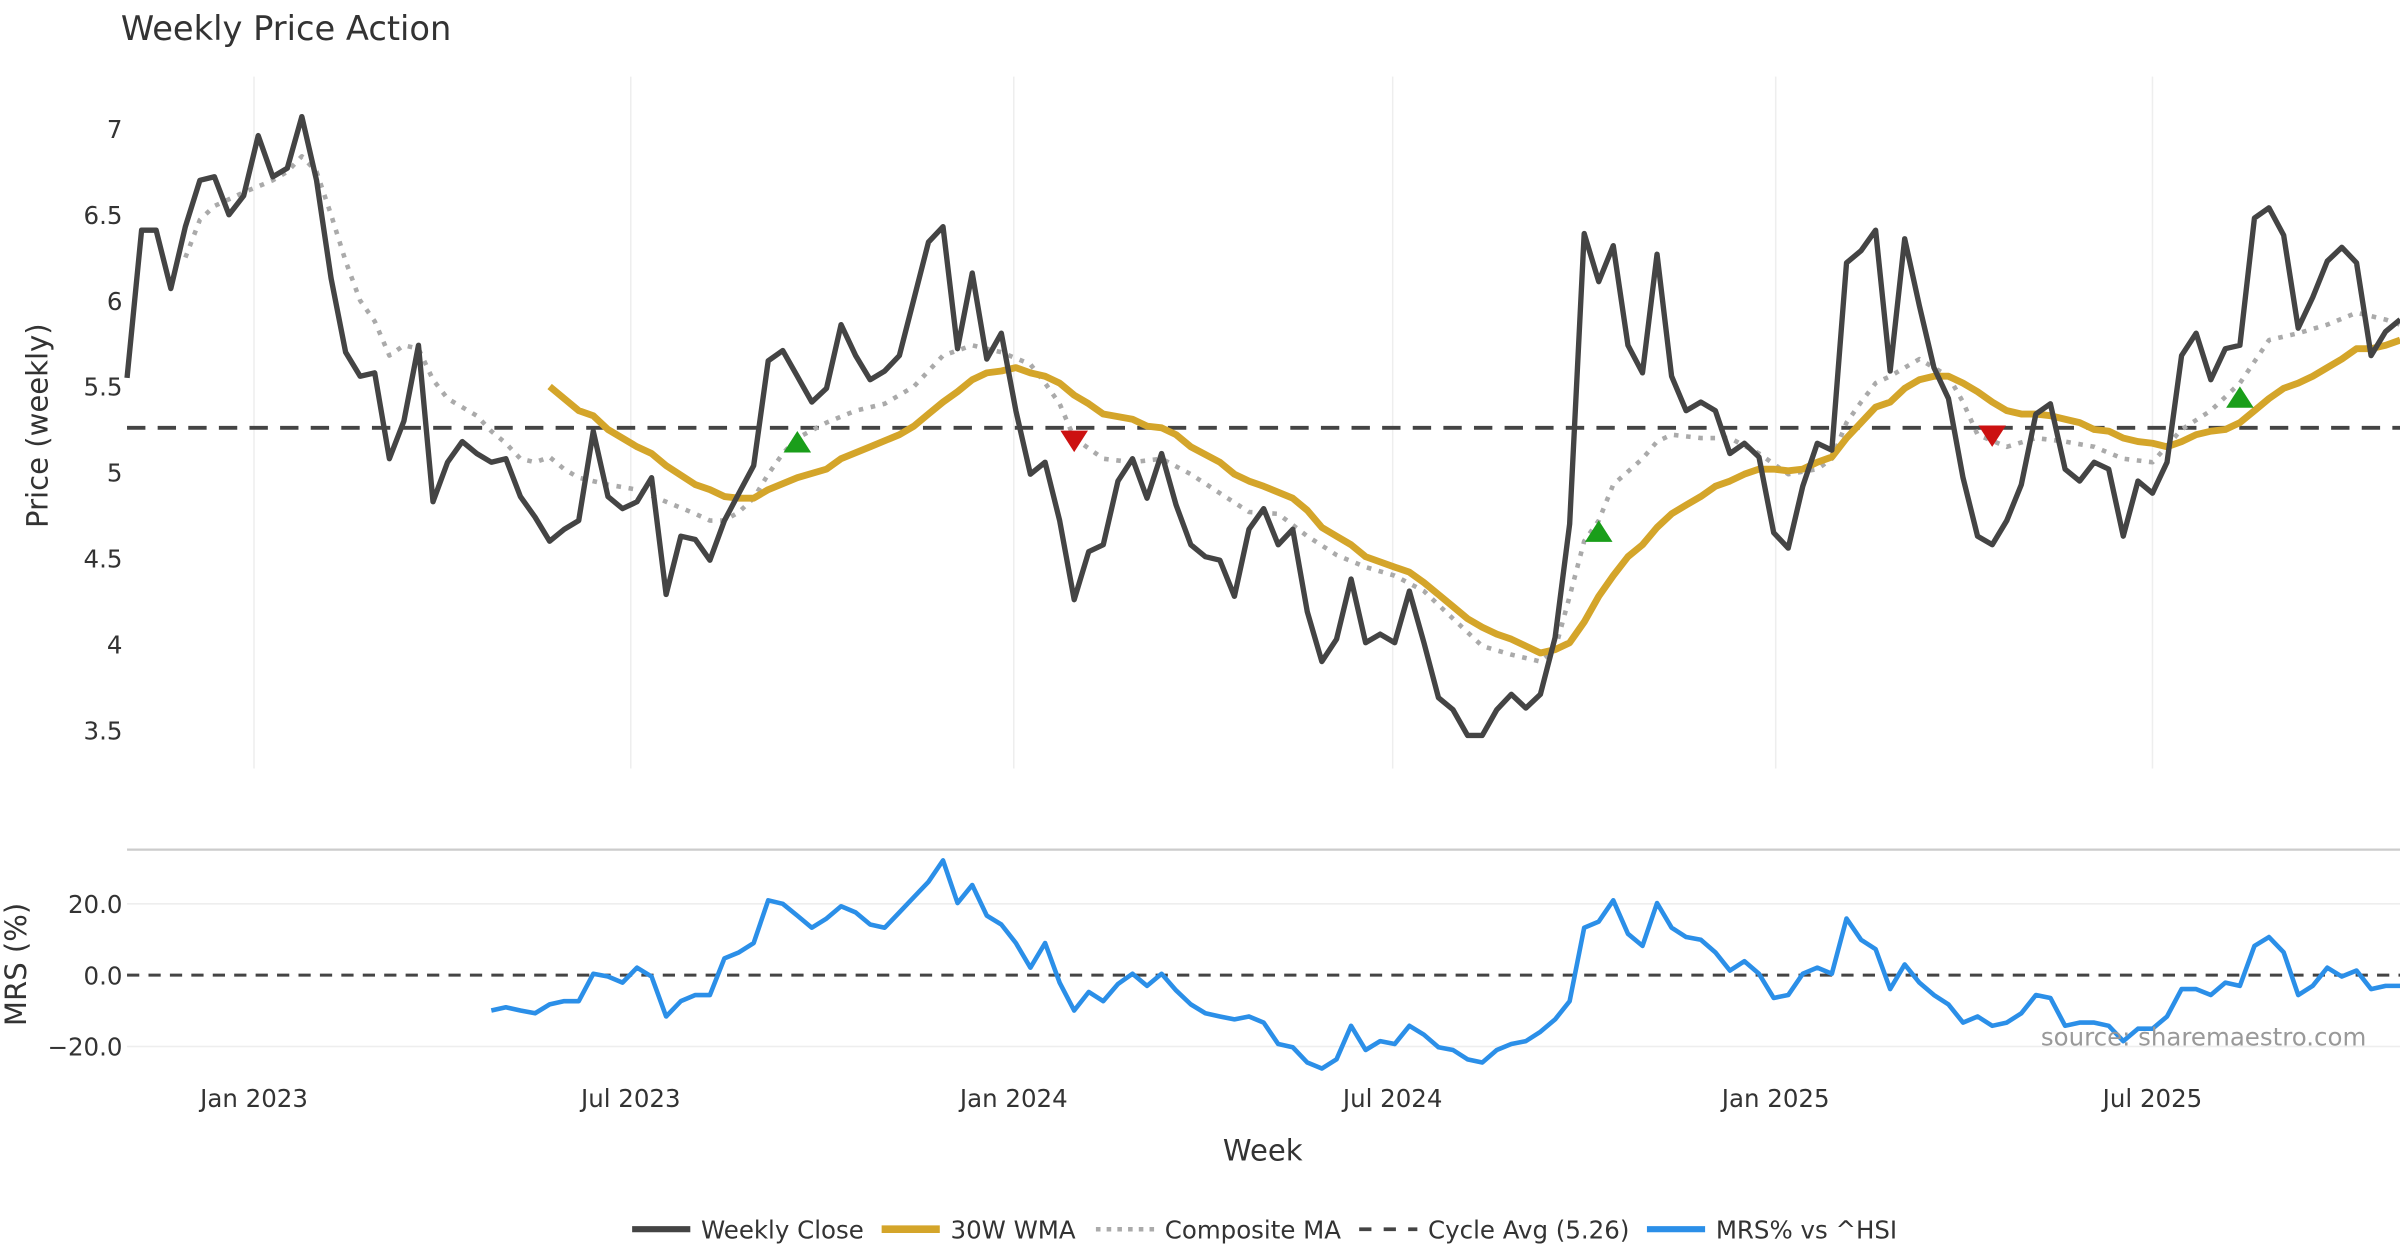  Describe the element at coordinates (103, 430) in the screenshot. I see `price-y-ticks: 3.5 4 4.5 5 5.5 6 6.5 7` at that location.